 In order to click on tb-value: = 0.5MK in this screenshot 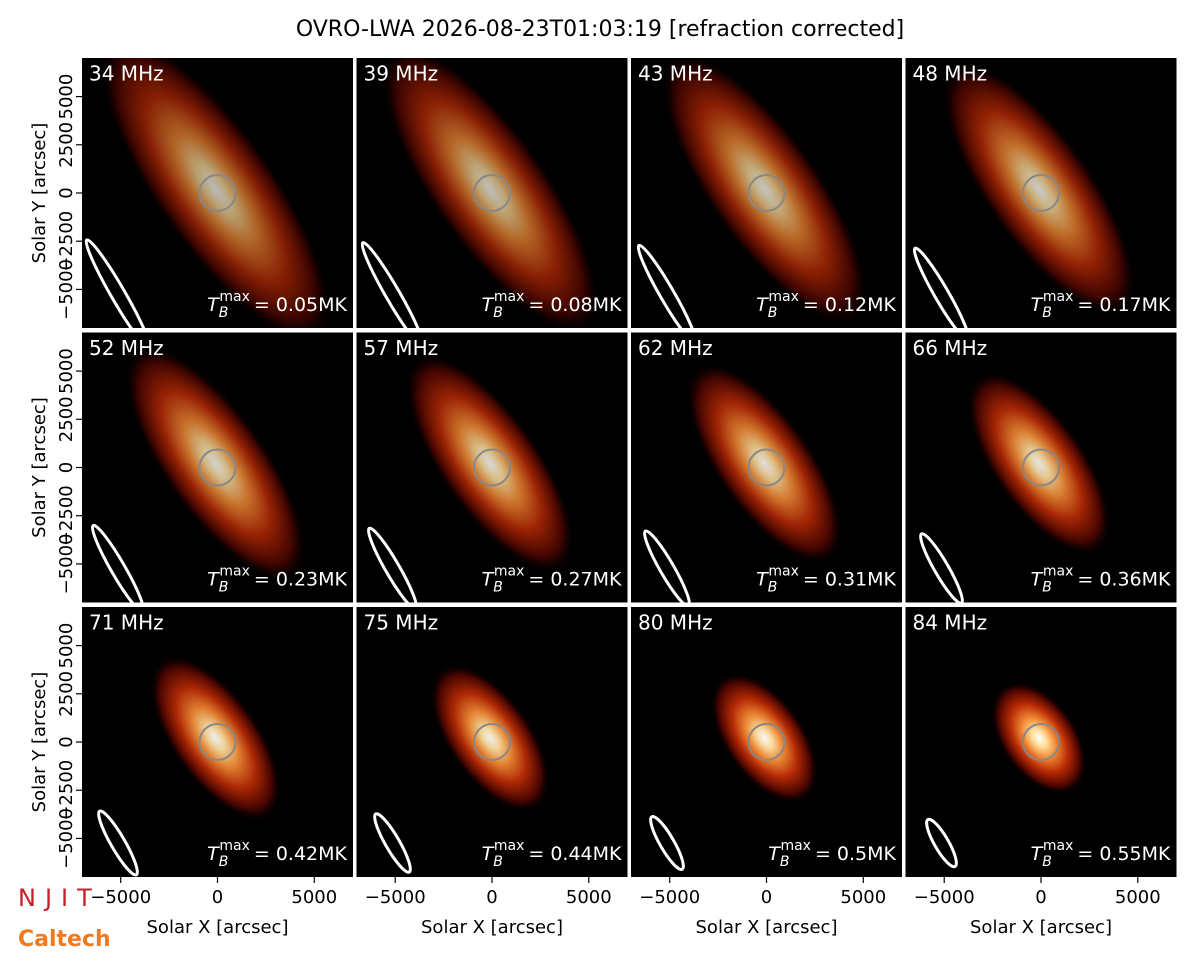, I will do `click(856, 854)`.